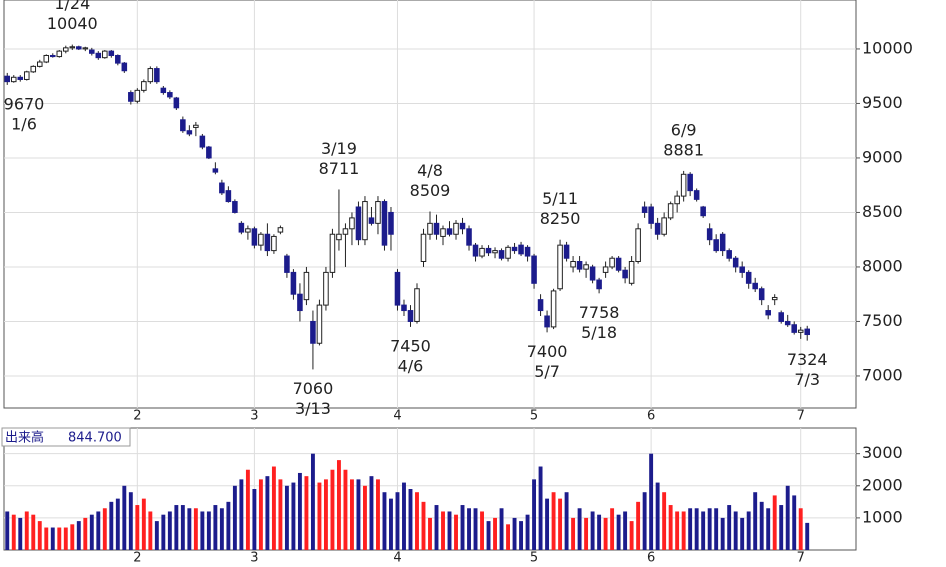 This screenshot has height=567, width=946. What do you see at coordinates (430, 170) in the screenshot?
I see `annotation-date: 4/8` at bounding box center [430, 170].